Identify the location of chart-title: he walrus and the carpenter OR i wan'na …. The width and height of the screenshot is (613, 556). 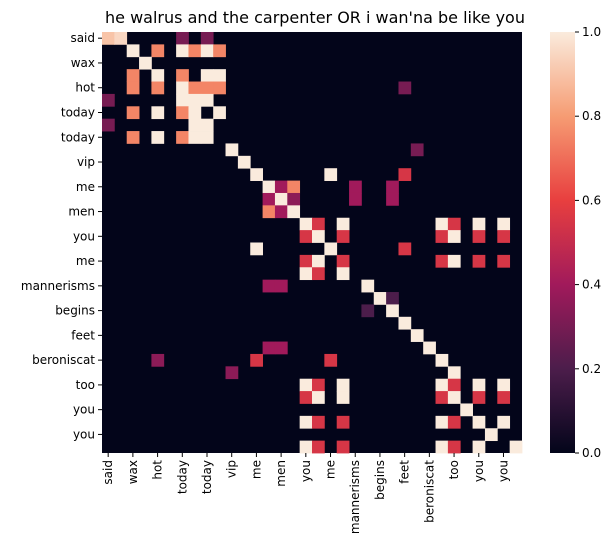
(315, 17).